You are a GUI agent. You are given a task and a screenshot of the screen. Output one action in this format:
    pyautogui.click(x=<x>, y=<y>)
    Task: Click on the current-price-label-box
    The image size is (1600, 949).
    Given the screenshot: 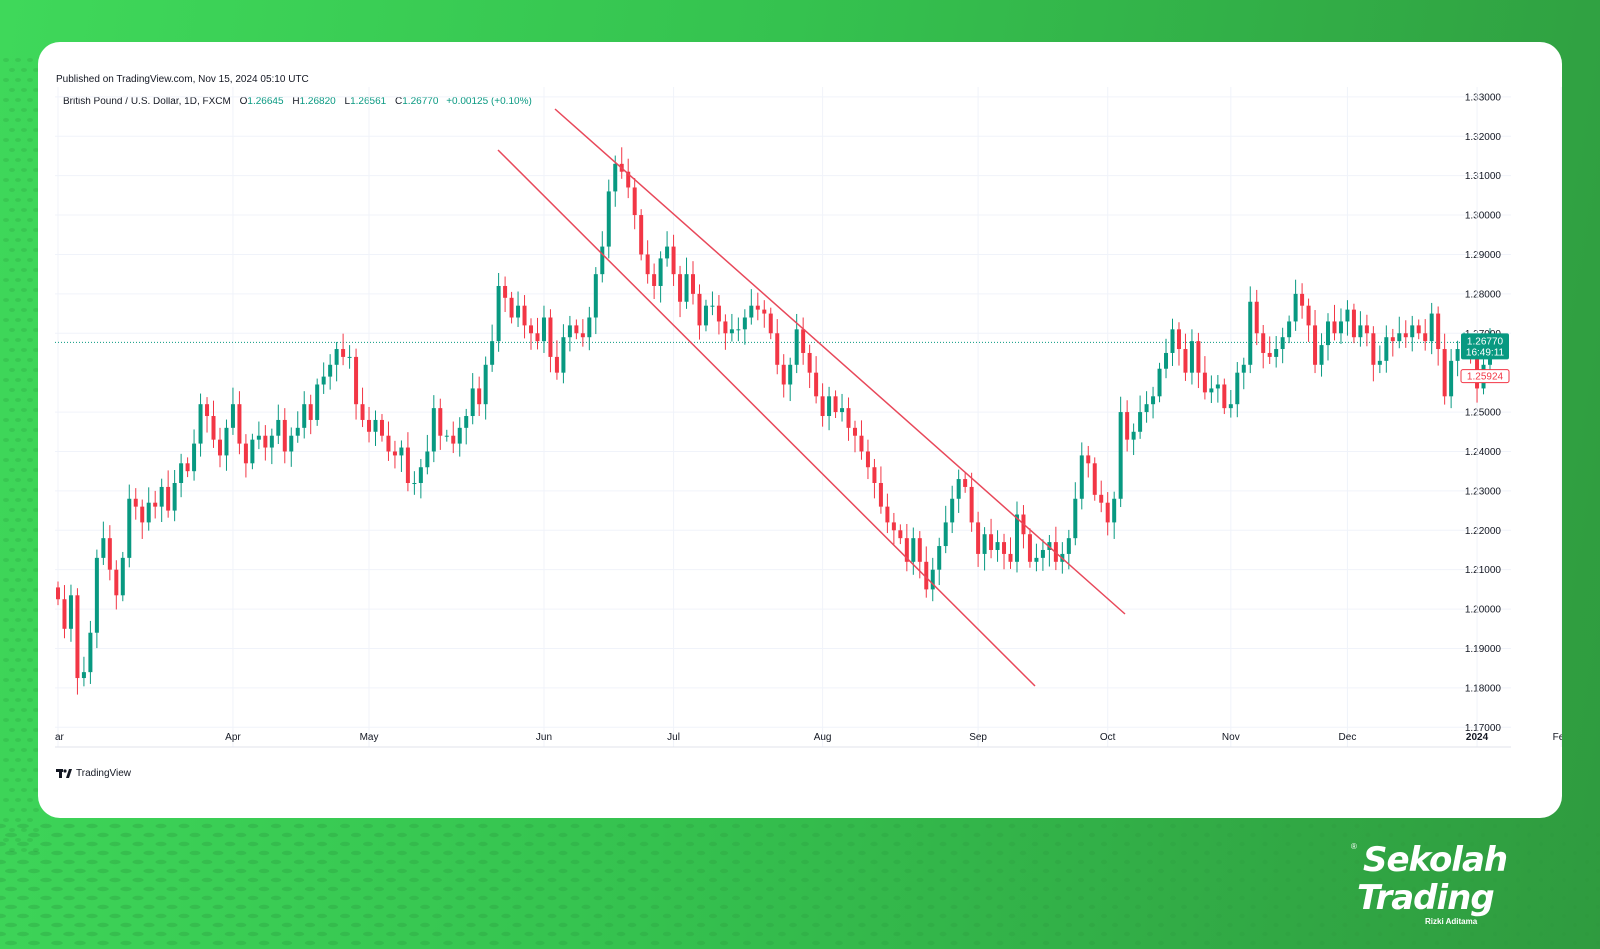 What is the action you would take?
    pyautogui.click(x=1485, y=346)
    